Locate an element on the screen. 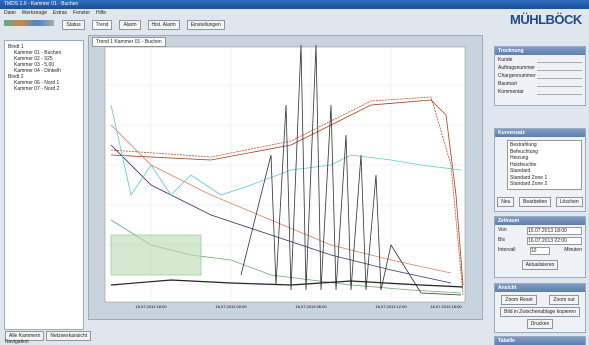 This screenshot has width=589, height=345. left-tabs: Alle Kammern Netzwerkansicht is located at coordinates (48, 336).